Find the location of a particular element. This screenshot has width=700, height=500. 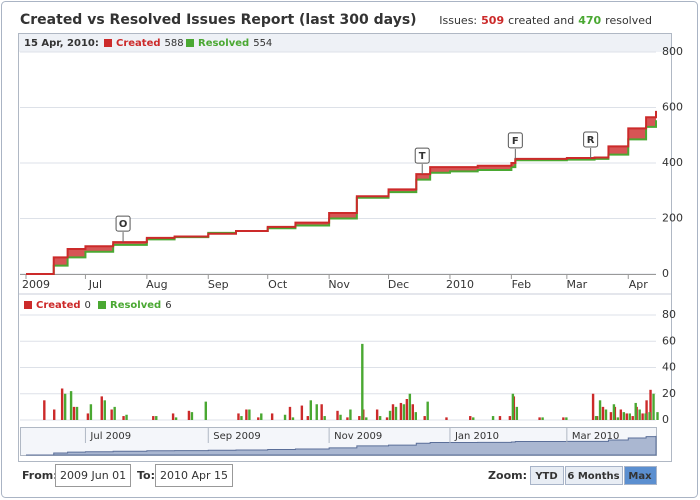

zoom-button-label: YTD is located at coordinates (545, 476).